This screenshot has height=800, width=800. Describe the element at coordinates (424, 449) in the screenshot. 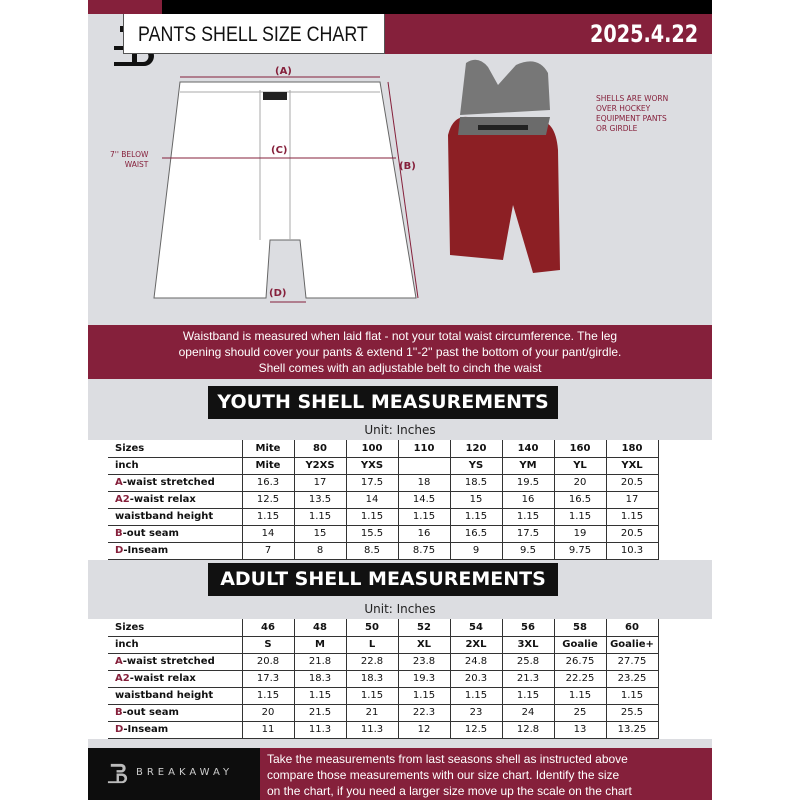

I see `table-cell: 110` at that location.